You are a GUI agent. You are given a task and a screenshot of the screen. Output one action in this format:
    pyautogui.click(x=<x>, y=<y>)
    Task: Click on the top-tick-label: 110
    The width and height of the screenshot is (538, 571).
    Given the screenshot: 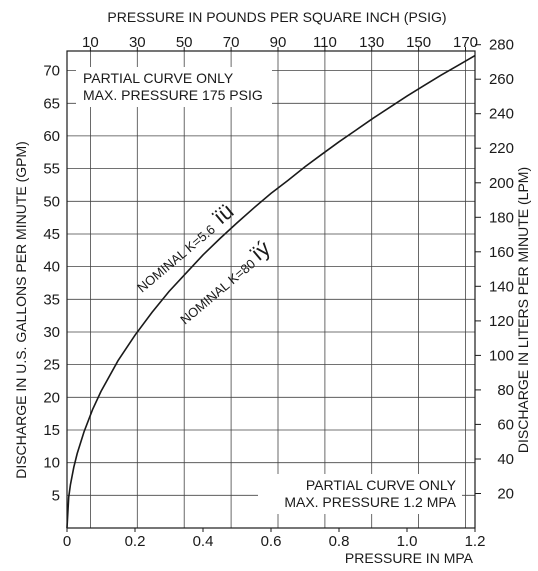 What is the action you would take?
    pyautogui.click(x=325, y=42)
    